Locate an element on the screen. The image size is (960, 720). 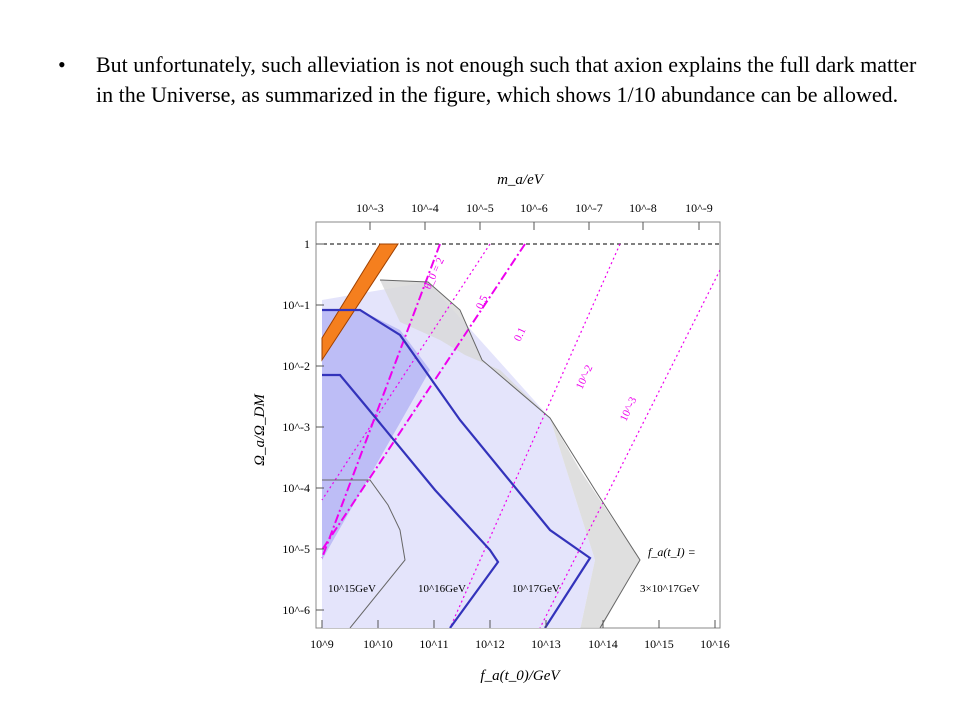
theta-label: 10^-2 is located at coordinates (585, 377).